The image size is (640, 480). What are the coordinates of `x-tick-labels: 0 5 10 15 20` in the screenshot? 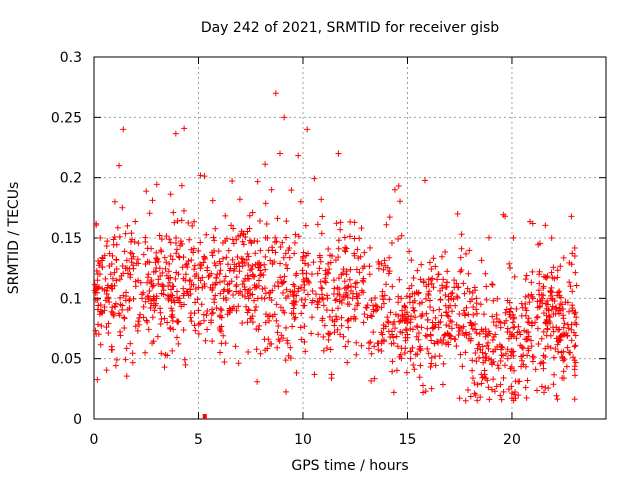 It's located at (305, 440).